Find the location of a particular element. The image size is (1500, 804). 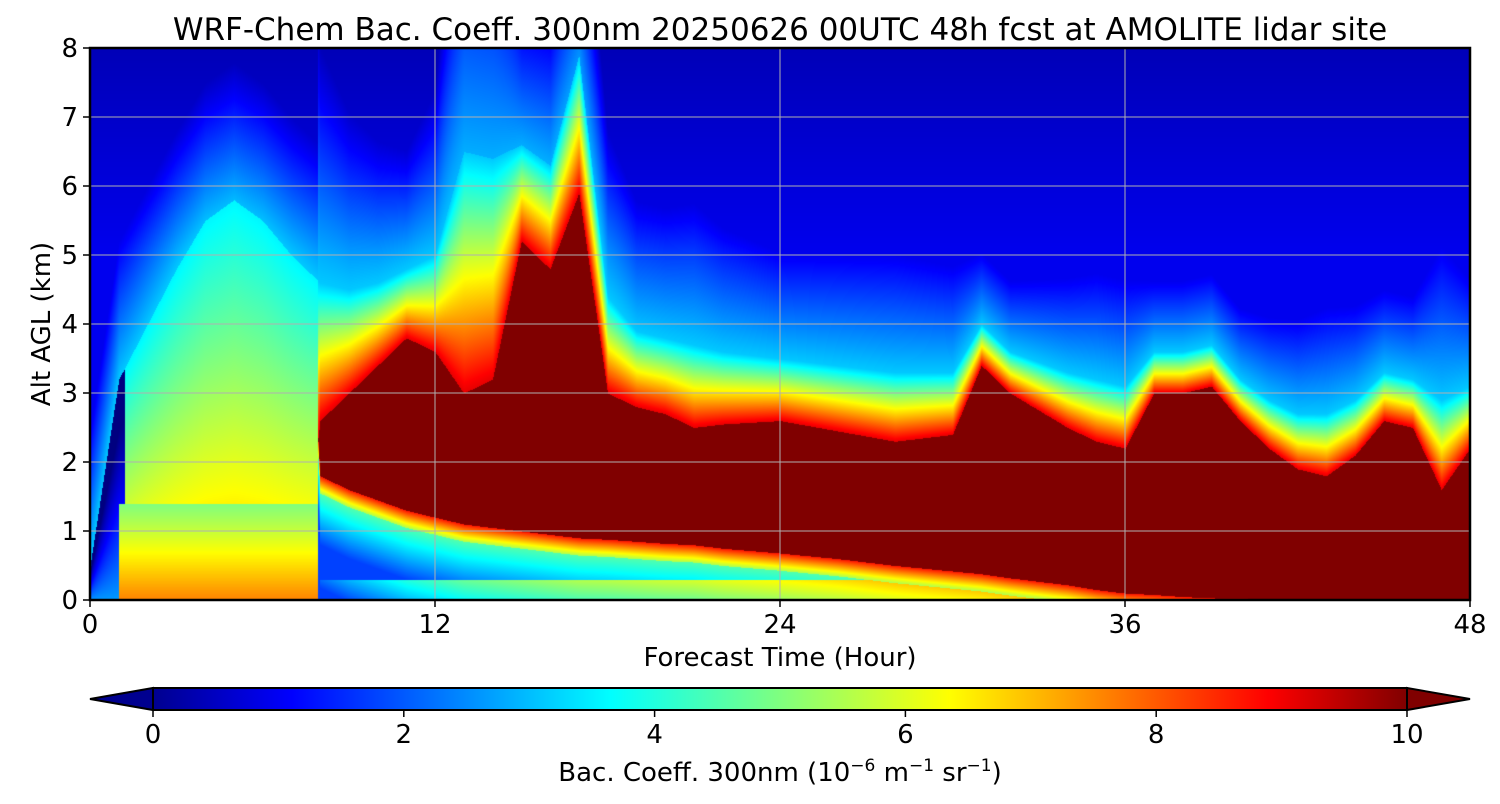

y-tick-label: 1 is located at coordinates (69, 532).